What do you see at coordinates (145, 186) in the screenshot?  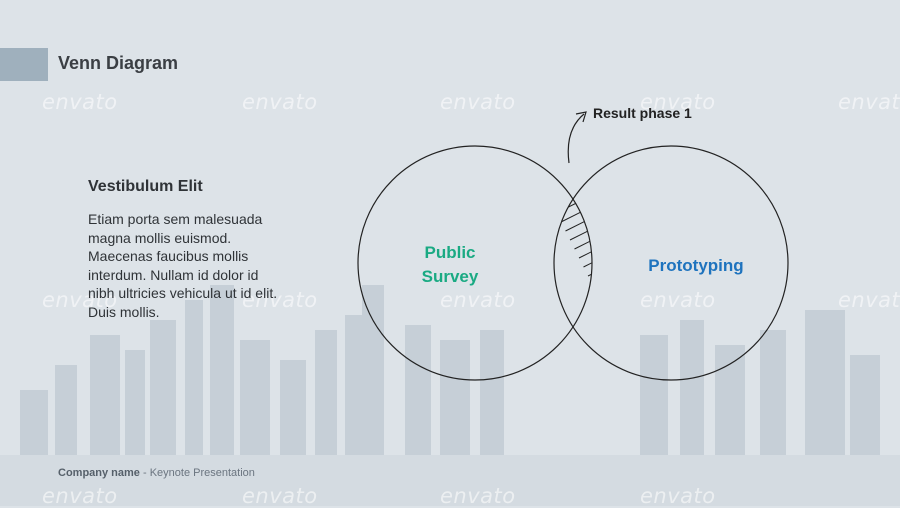 I see `subheading: Vestibulum Elit` at bounding box center [145, 186].